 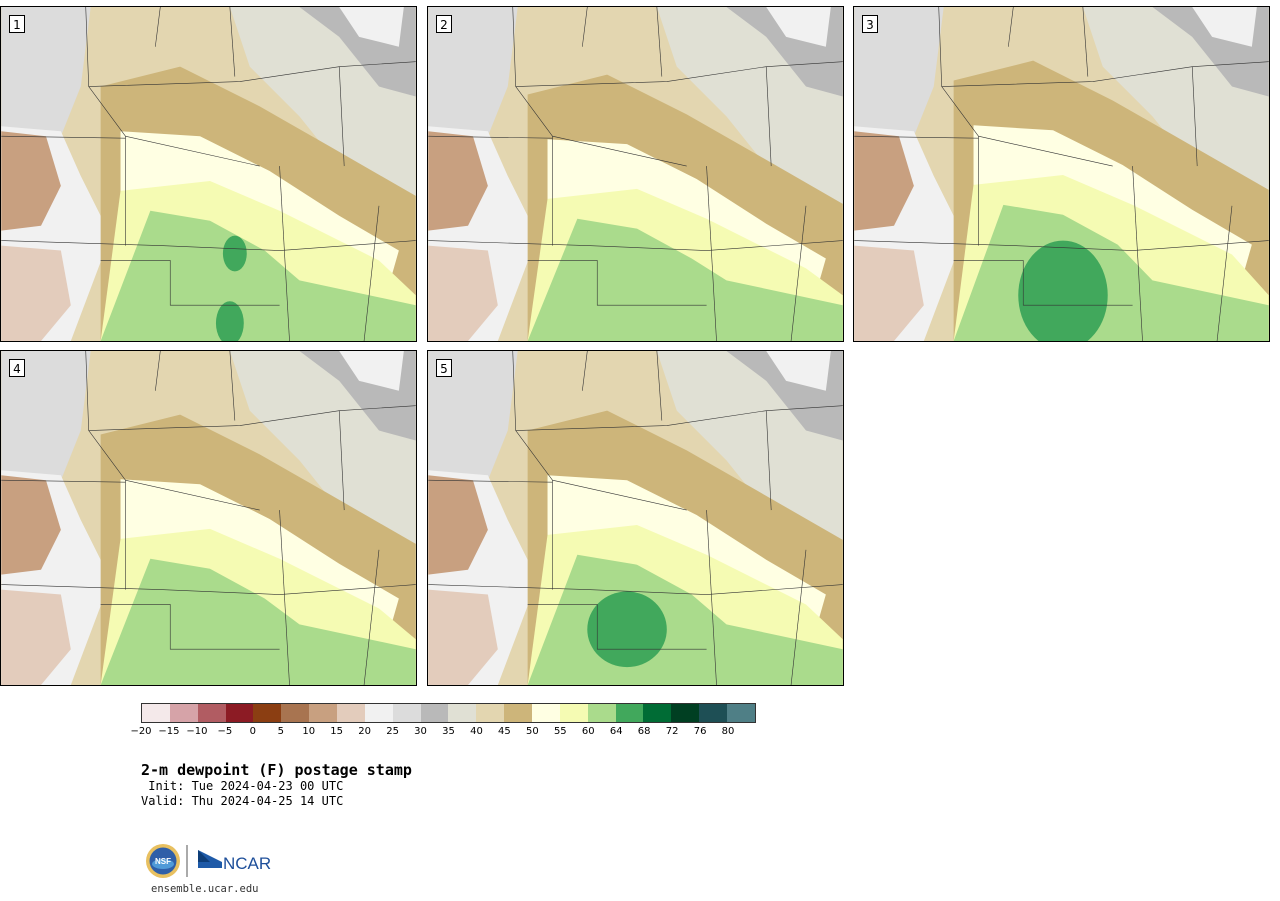 I want to click on ncar-mark-icon, so click(x=210, y=859).